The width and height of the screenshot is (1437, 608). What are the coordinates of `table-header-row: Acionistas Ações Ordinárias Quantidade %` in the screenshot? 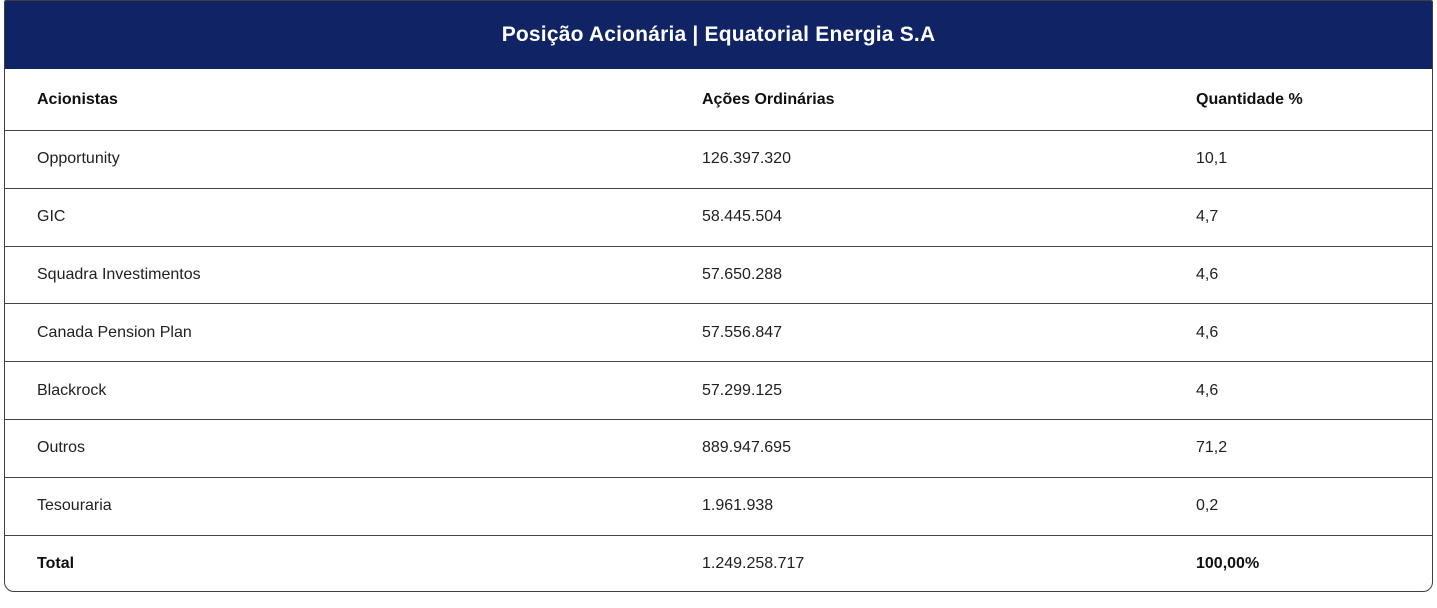 It's located at (718, 99).